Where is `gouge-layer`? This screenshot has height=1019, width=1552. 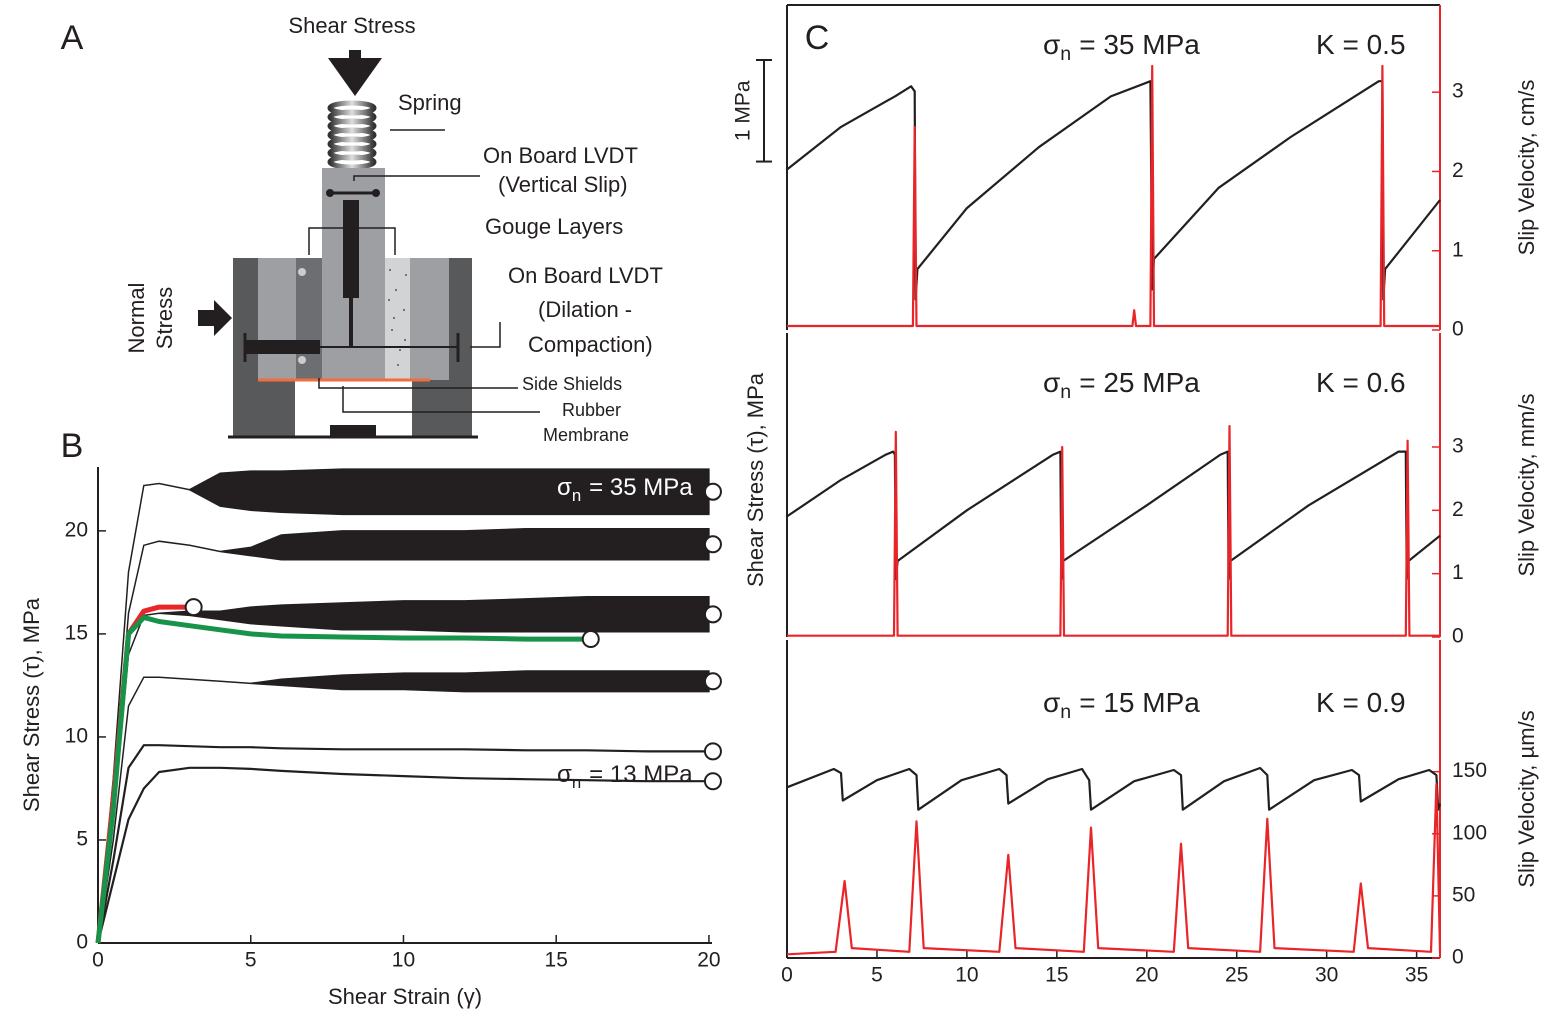 gouge-layer is located at coordinates (397, 319).